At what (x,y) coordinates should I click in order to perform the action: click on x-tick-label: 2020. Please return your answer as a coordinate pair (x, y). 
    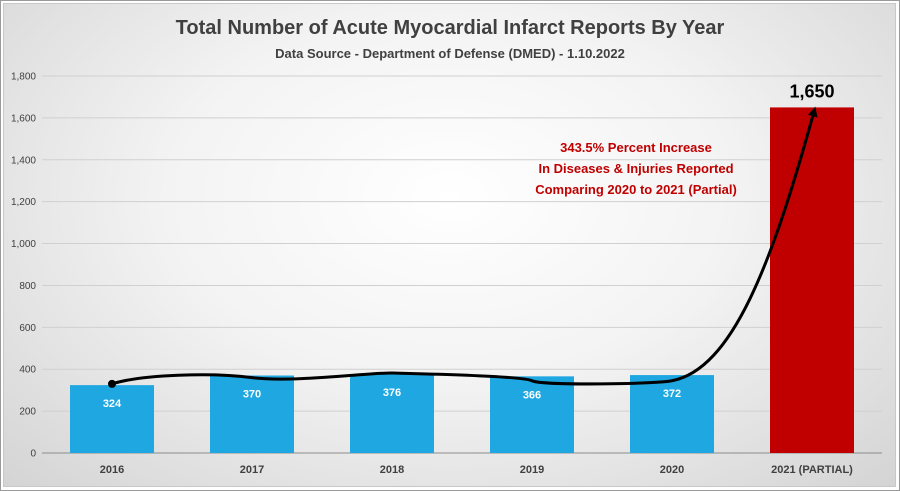
    Looking at the image, I should click on (672, 470).